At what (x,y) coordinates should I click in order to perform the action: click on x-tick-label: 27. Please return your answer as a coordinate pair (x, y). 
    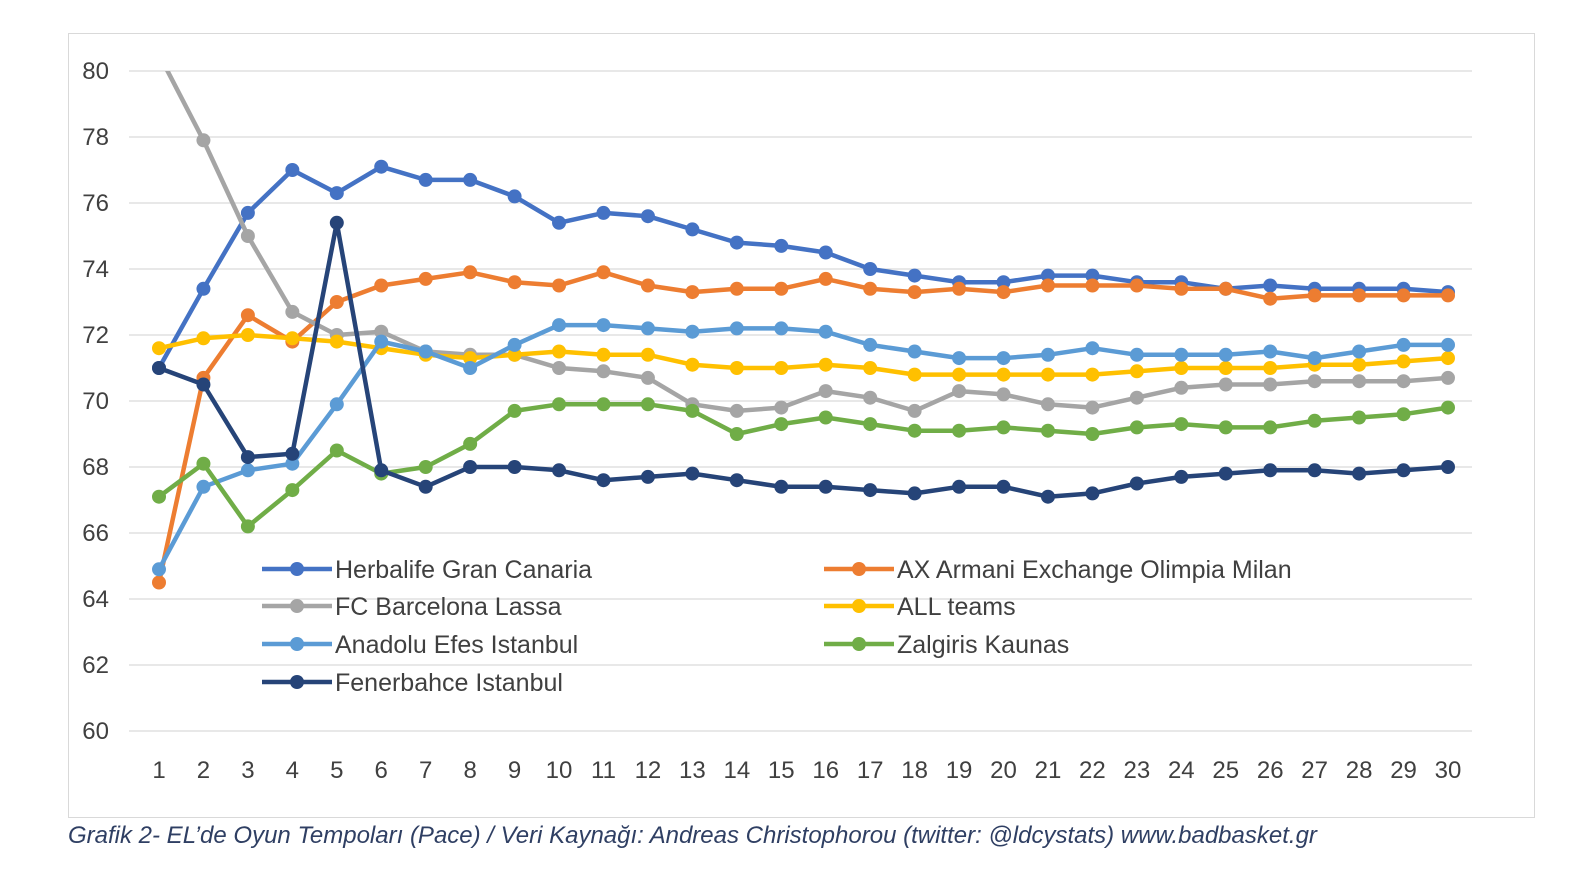
    Looking at the image, I should click on (1314, 770).